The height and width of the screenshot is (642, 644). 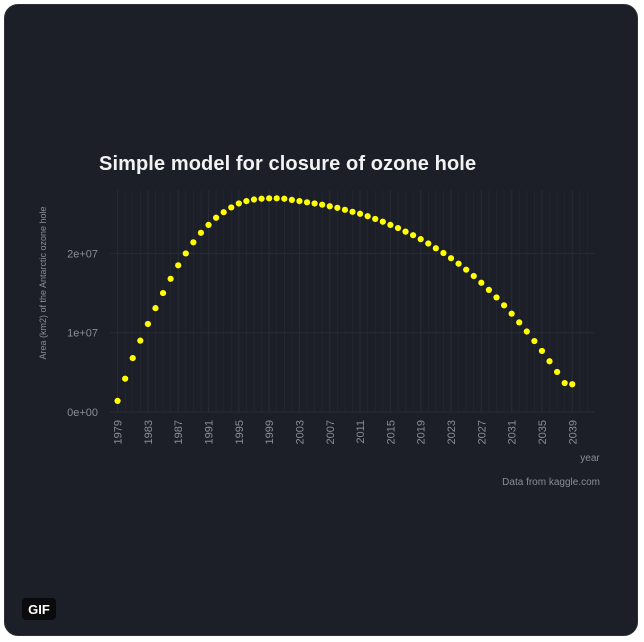 What do you see at coordinates (543, 432) in the screenshot?
I see `x-tick-label: 2035` at bounding box center [543, 432].